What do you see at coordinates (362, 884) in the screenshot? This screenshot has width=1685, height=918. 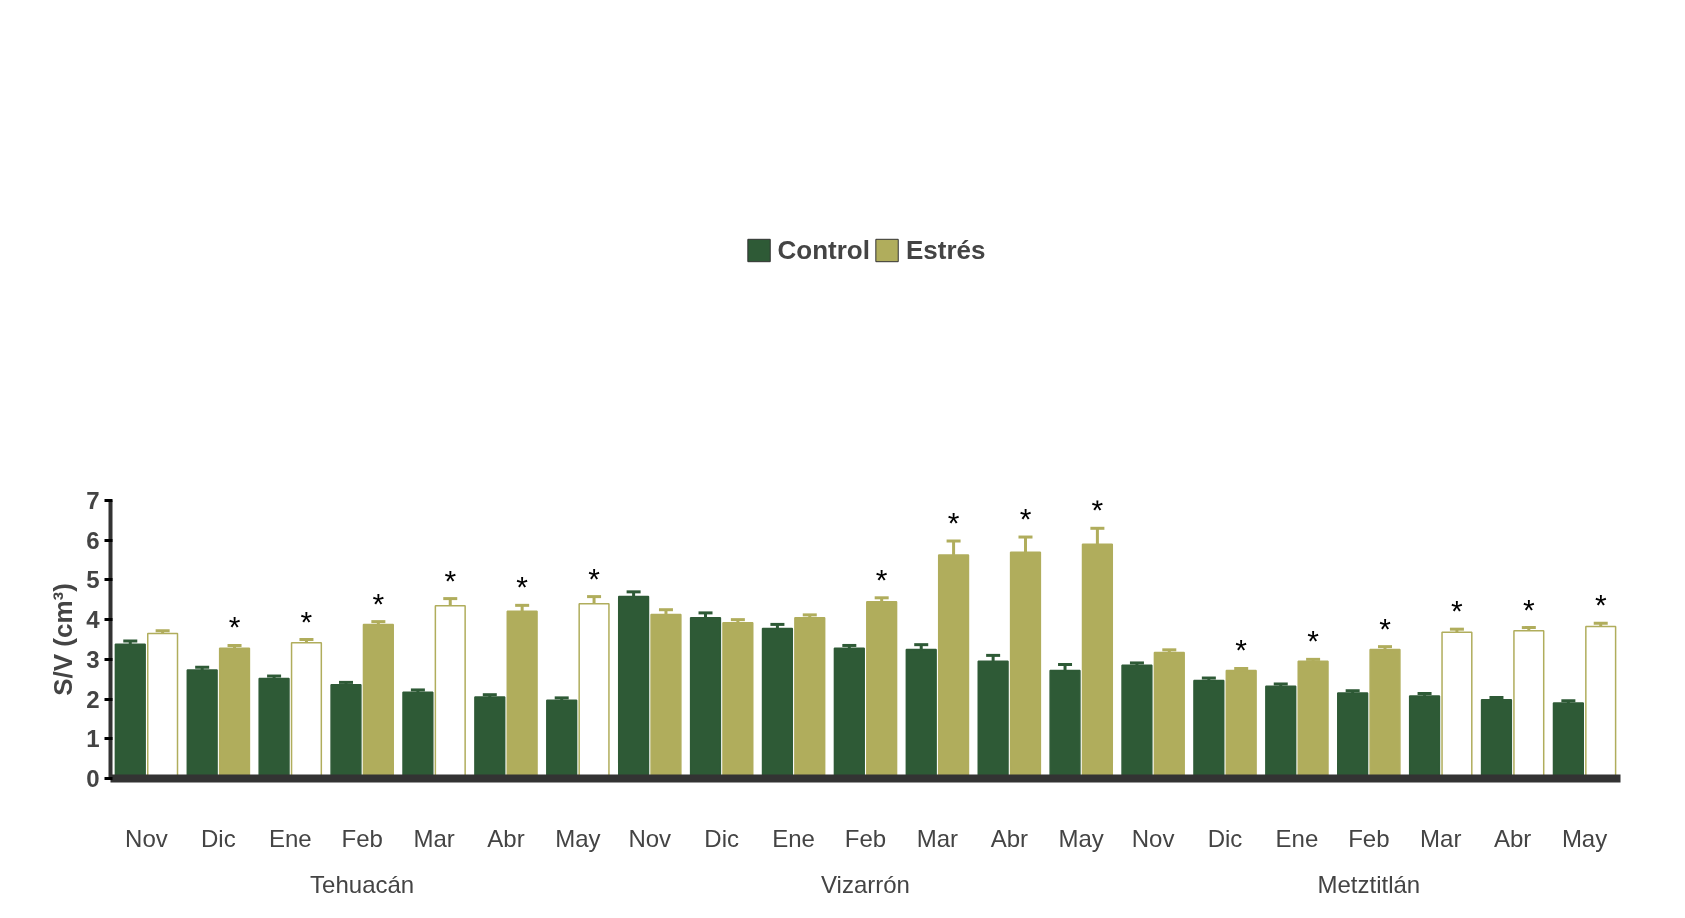 I see `text: Tehuacán` at bounding box center [362, 884].